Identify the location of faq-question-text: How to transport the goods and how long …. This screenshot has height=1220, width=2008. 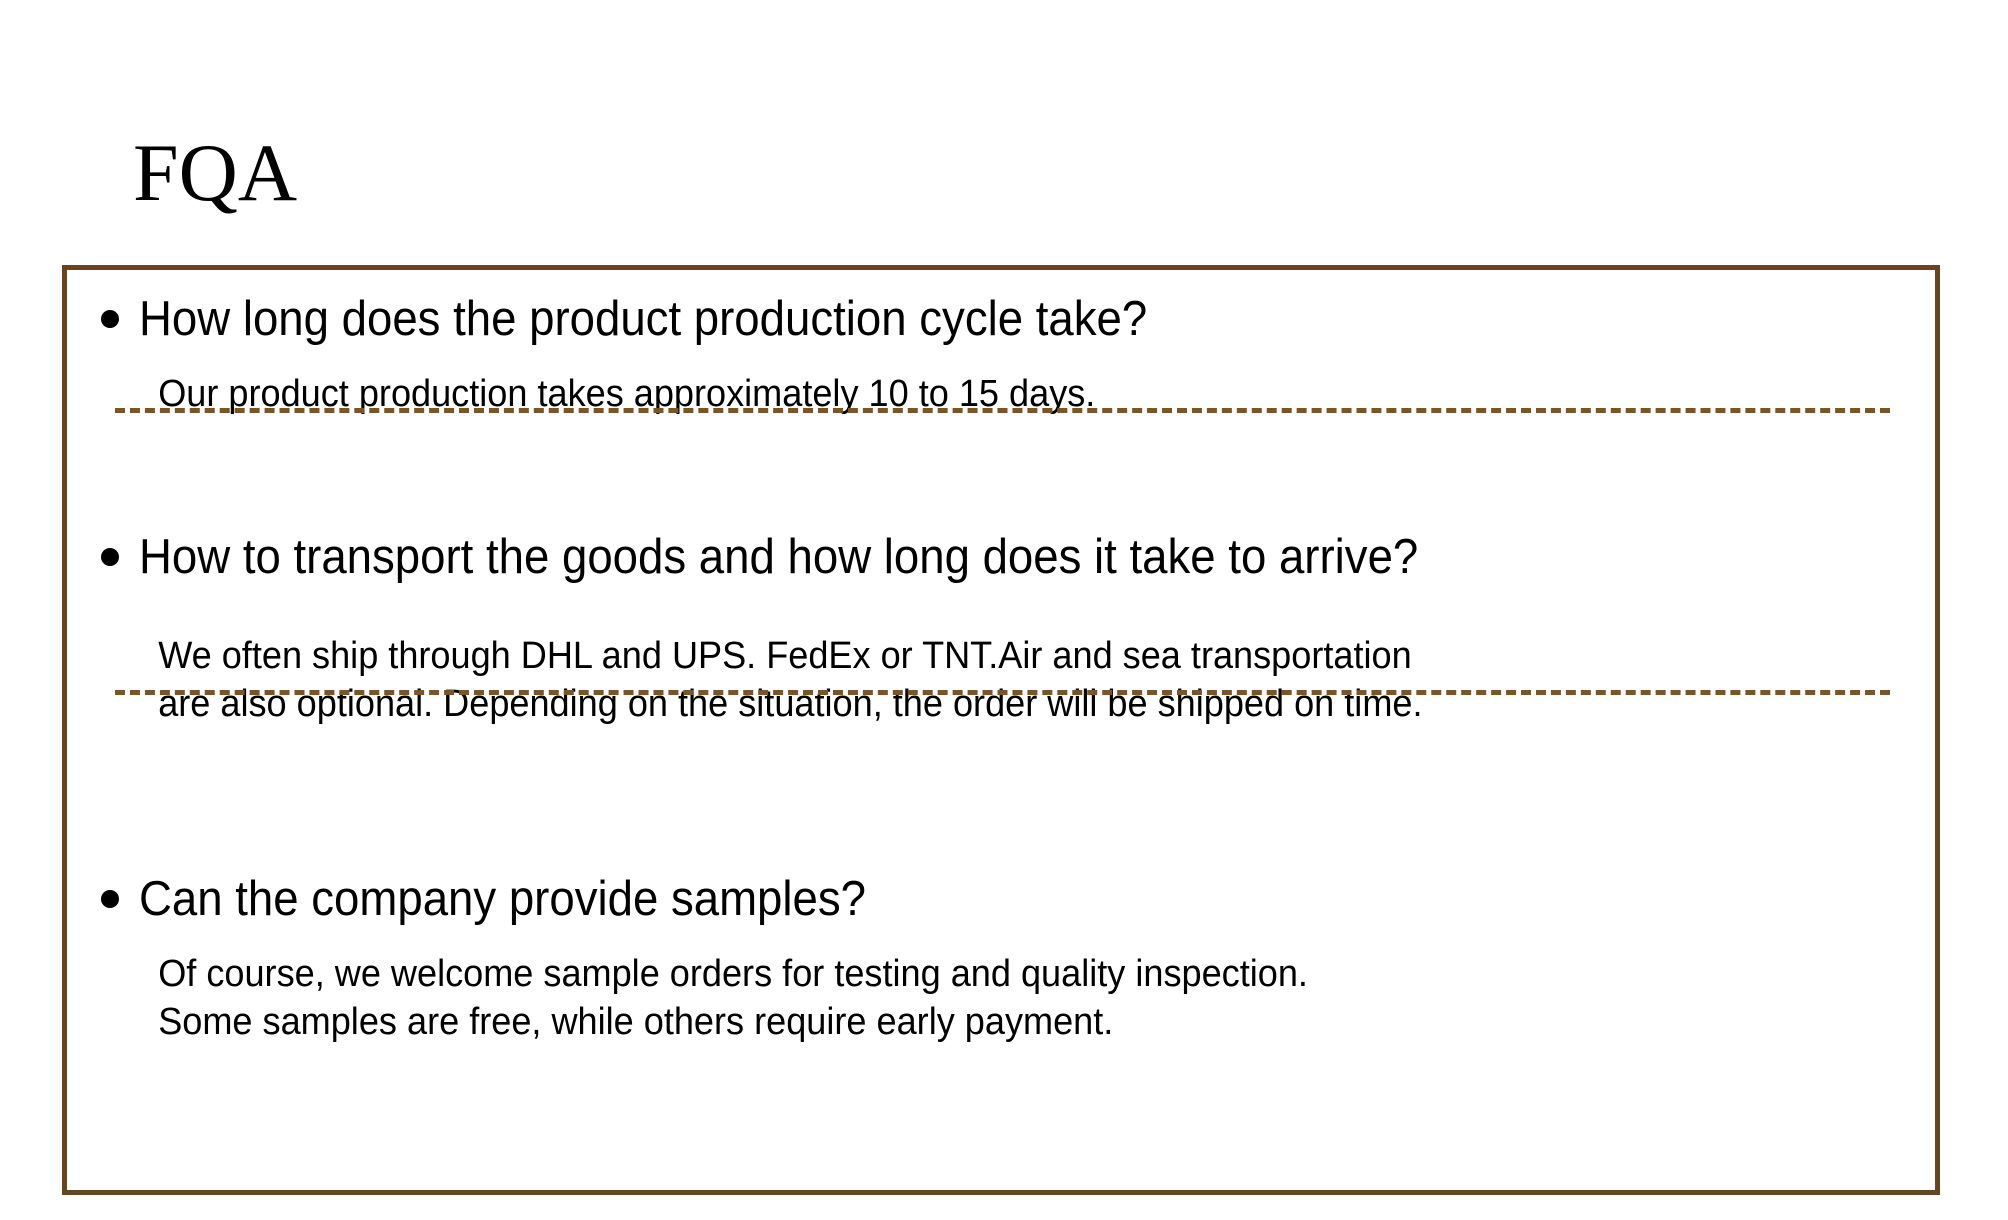
(779, 557).